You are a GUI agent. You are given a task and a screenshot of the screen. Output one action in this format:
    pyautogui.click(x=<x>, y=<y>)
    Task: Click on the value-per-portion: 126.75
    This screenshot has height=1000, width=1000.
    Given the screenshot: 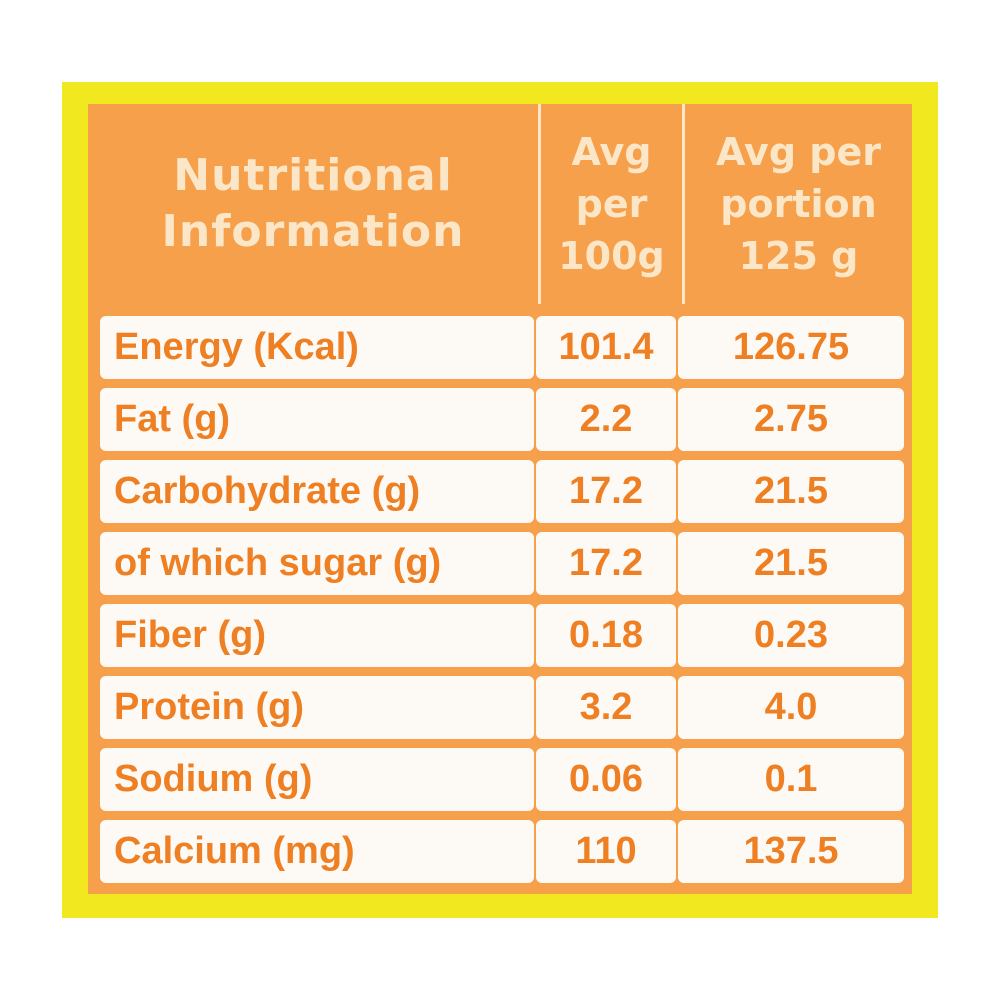 What is the action you would take?
    pyautogui.click(x=791, y=347)
    